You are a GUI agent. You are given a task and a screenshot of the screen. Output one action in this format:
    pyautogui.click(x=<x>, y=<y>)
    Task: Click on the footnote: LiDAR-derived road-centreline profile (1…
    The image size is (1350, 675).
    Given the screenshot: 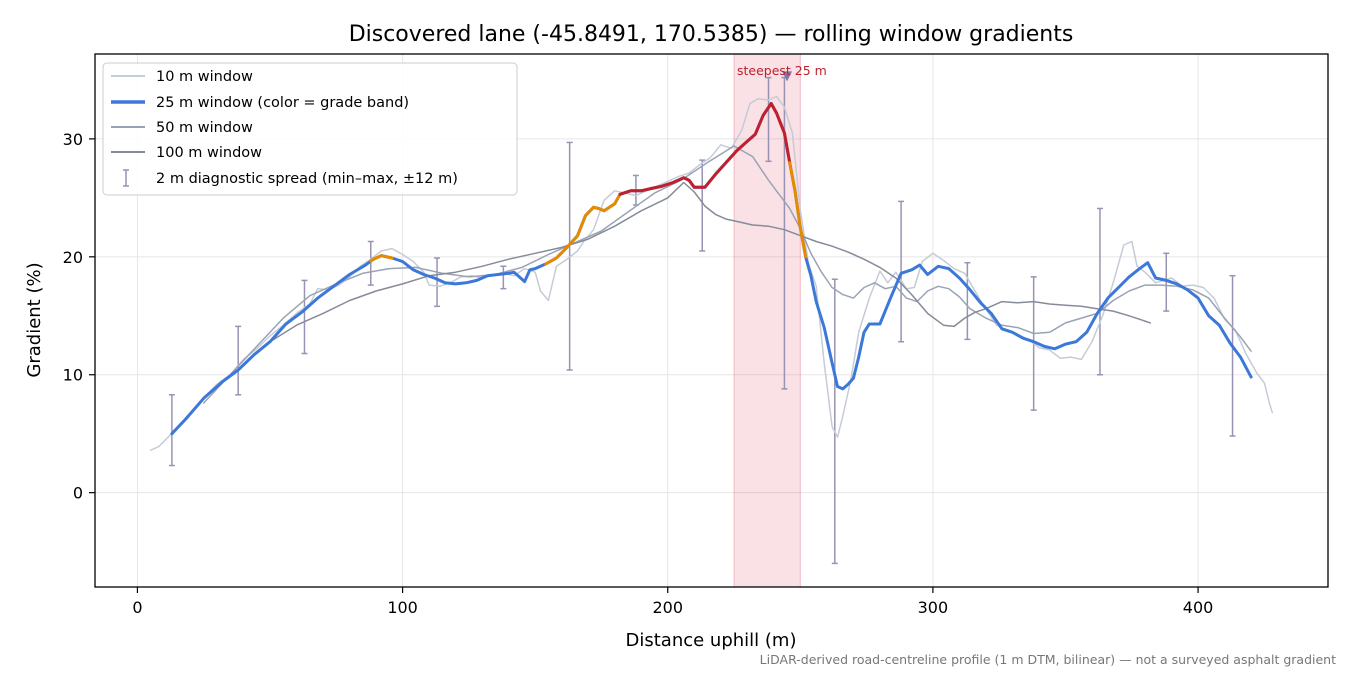 What is the action you would take?
    pyautogui.click(x=1048, y=659)
    